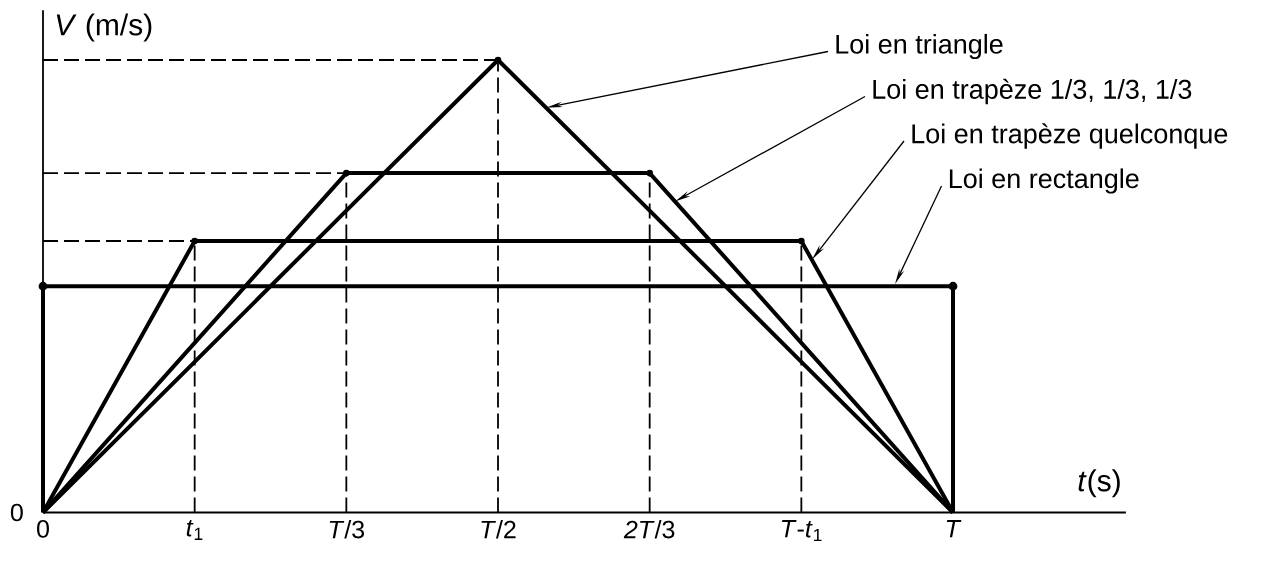 This screenshot has height=569, width=1268. What do you see at coordinates (1044, 181) in the screenshot?
I see `annotation: Loi en rectangle` at bounding box center [1044, 181].